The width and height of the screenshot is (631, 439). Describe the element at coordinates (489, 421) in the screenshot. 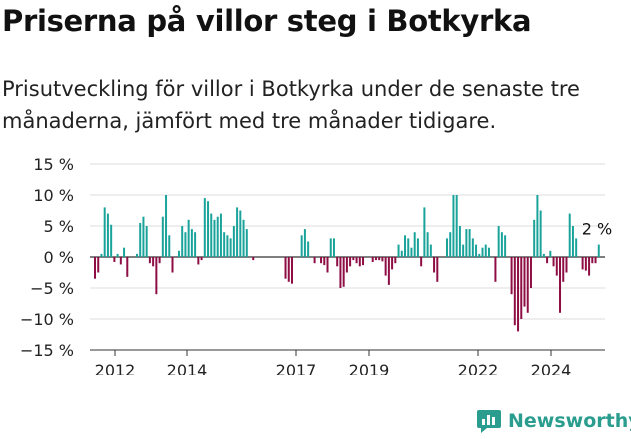

I see `newsworthy-logo-icon` at that location.